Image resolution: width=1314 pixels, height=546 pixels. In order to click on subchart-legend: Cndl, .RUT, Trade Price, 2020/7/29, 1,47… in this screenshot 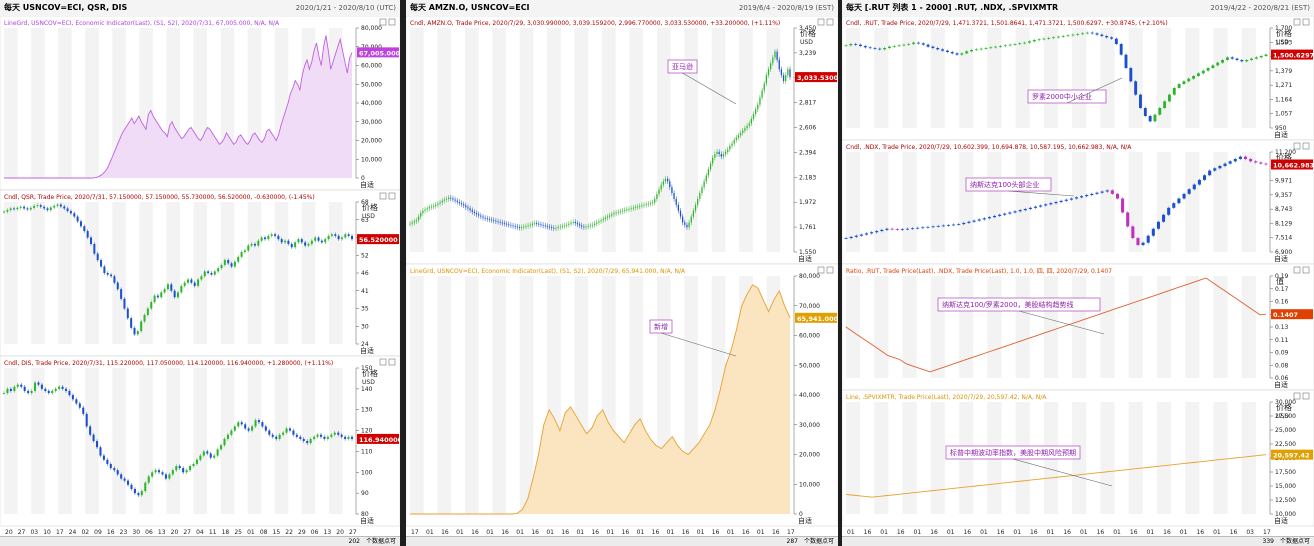, I will do `click(1007, 23)`.